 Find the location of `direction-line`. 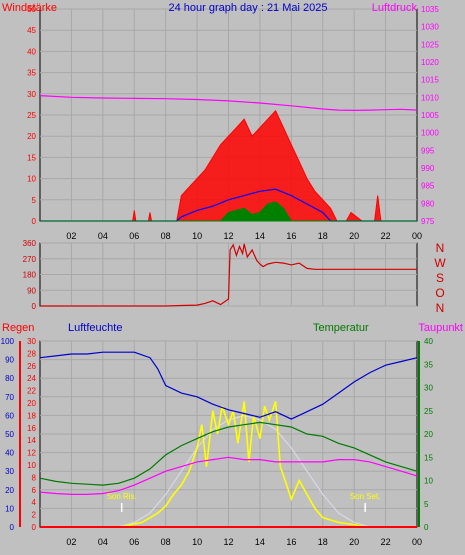

direction-line is located at coordinates (228, 275).